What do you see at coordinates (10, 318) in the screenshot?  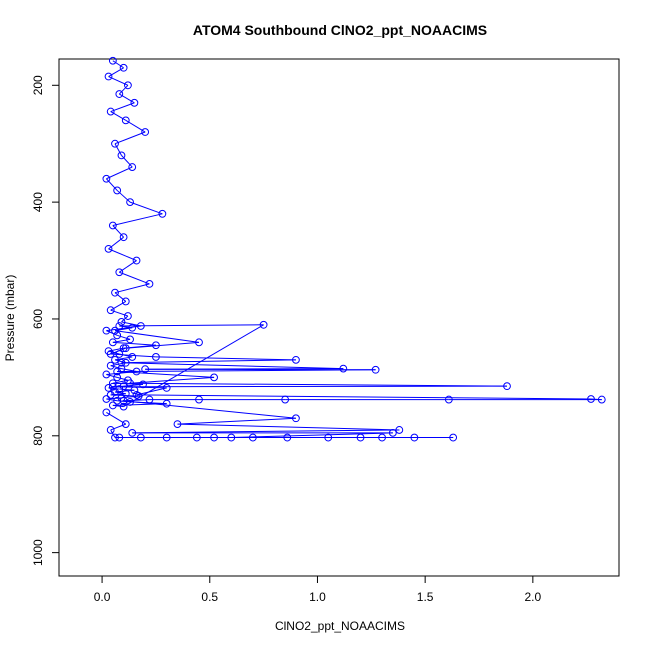 I see `y-axis-label: Pressure (mbar)` at bounding box center [10, 318].